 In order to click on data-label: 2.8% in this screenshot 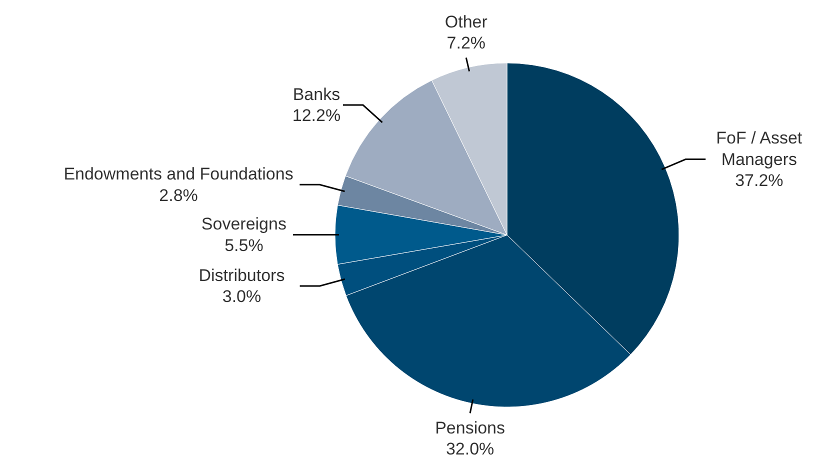, I will do `click(178, 195)`.